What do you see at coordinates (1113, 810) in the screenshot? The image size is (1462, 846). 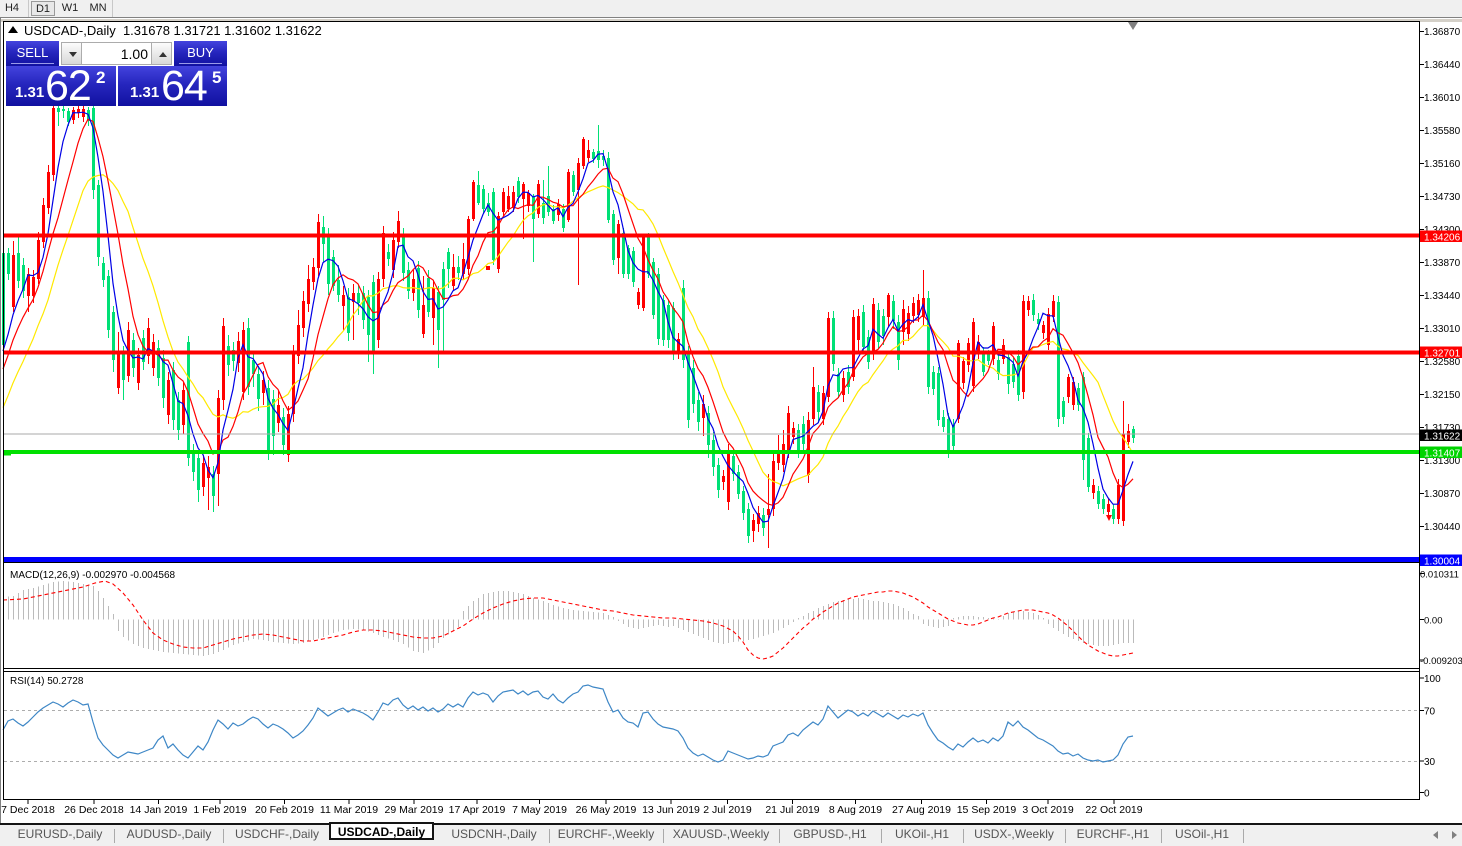 I see `svg-text: 22 Oct 2019` at bounding box center [1113, 810].